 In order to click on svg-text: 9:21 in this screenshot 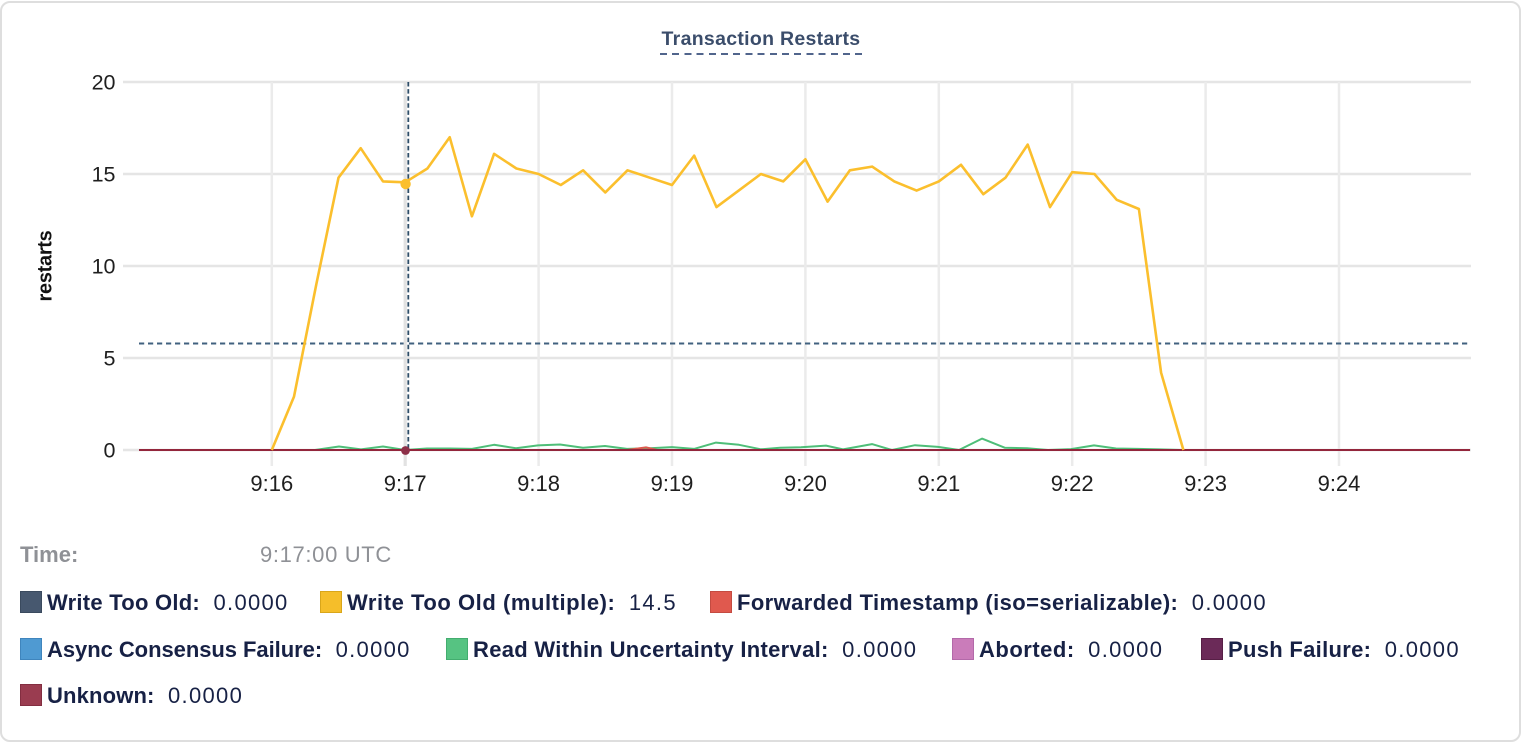, I will do `click(938, 483)`.